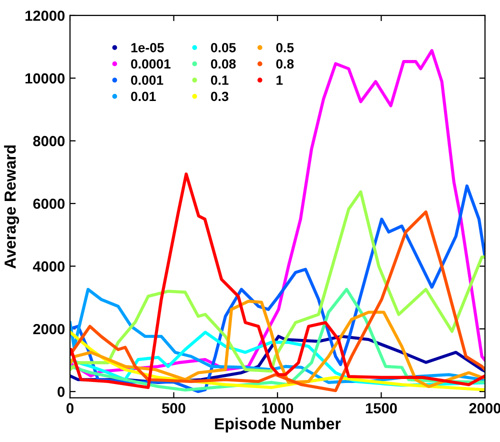  What do you see at coordinates (147, 47) in the screenshot?
I see `legend-label: 1e-05` at bounding box center [147, 47].